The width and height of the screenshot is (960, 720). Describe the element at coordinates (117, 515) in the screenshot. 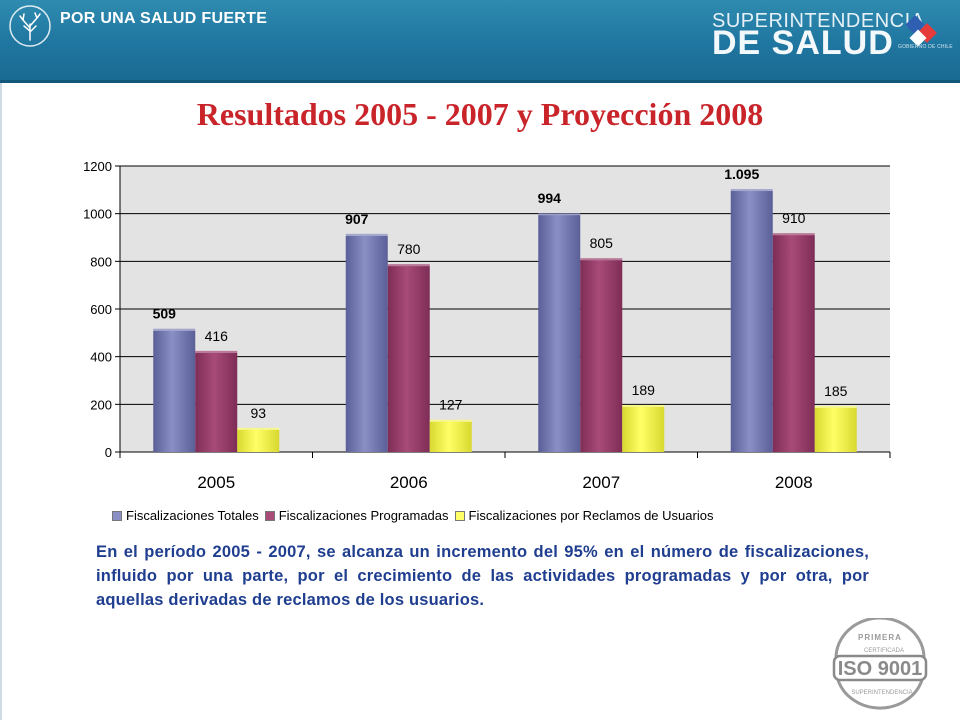

I see `legend-swatch-totales` at that location.